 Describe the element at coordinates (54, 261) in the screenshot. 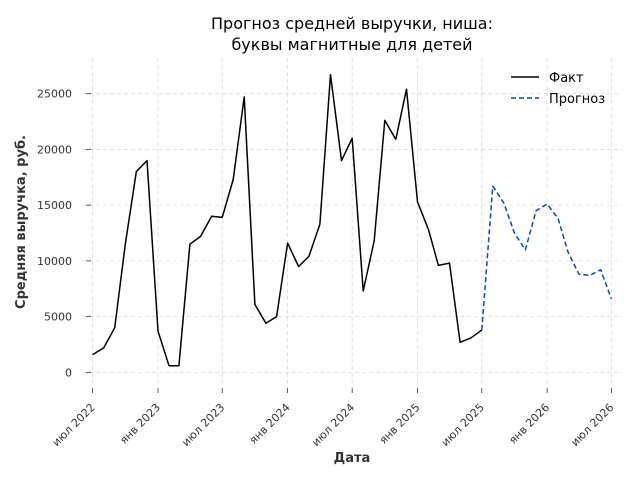

I see `y-tick-label: 10000` at that location.